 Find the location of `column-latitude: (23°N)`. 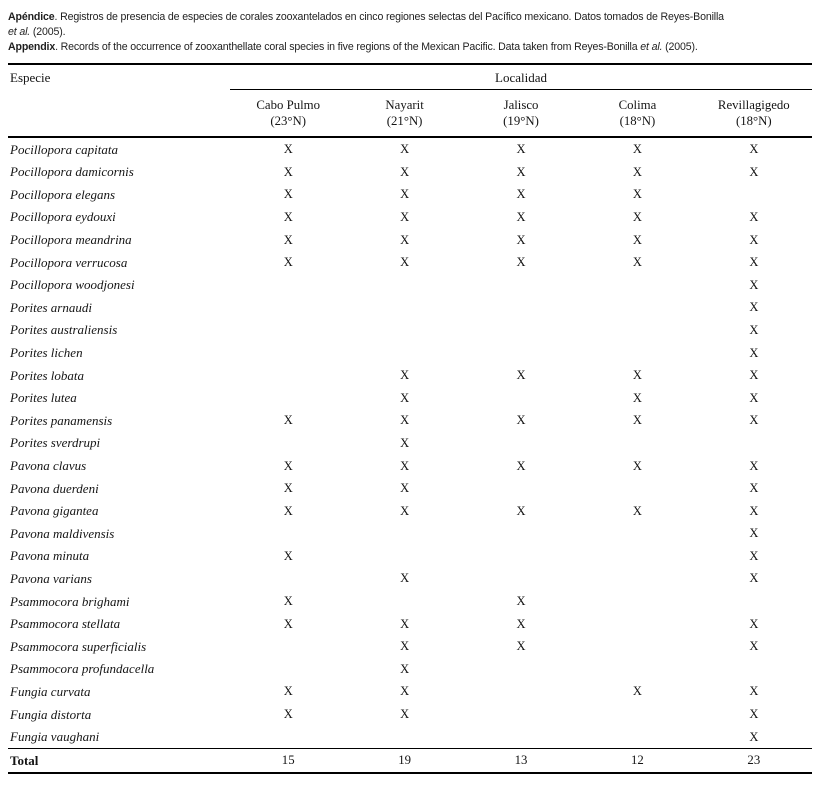

column-latitude: (23°N) is located at coordinates (288, 121).